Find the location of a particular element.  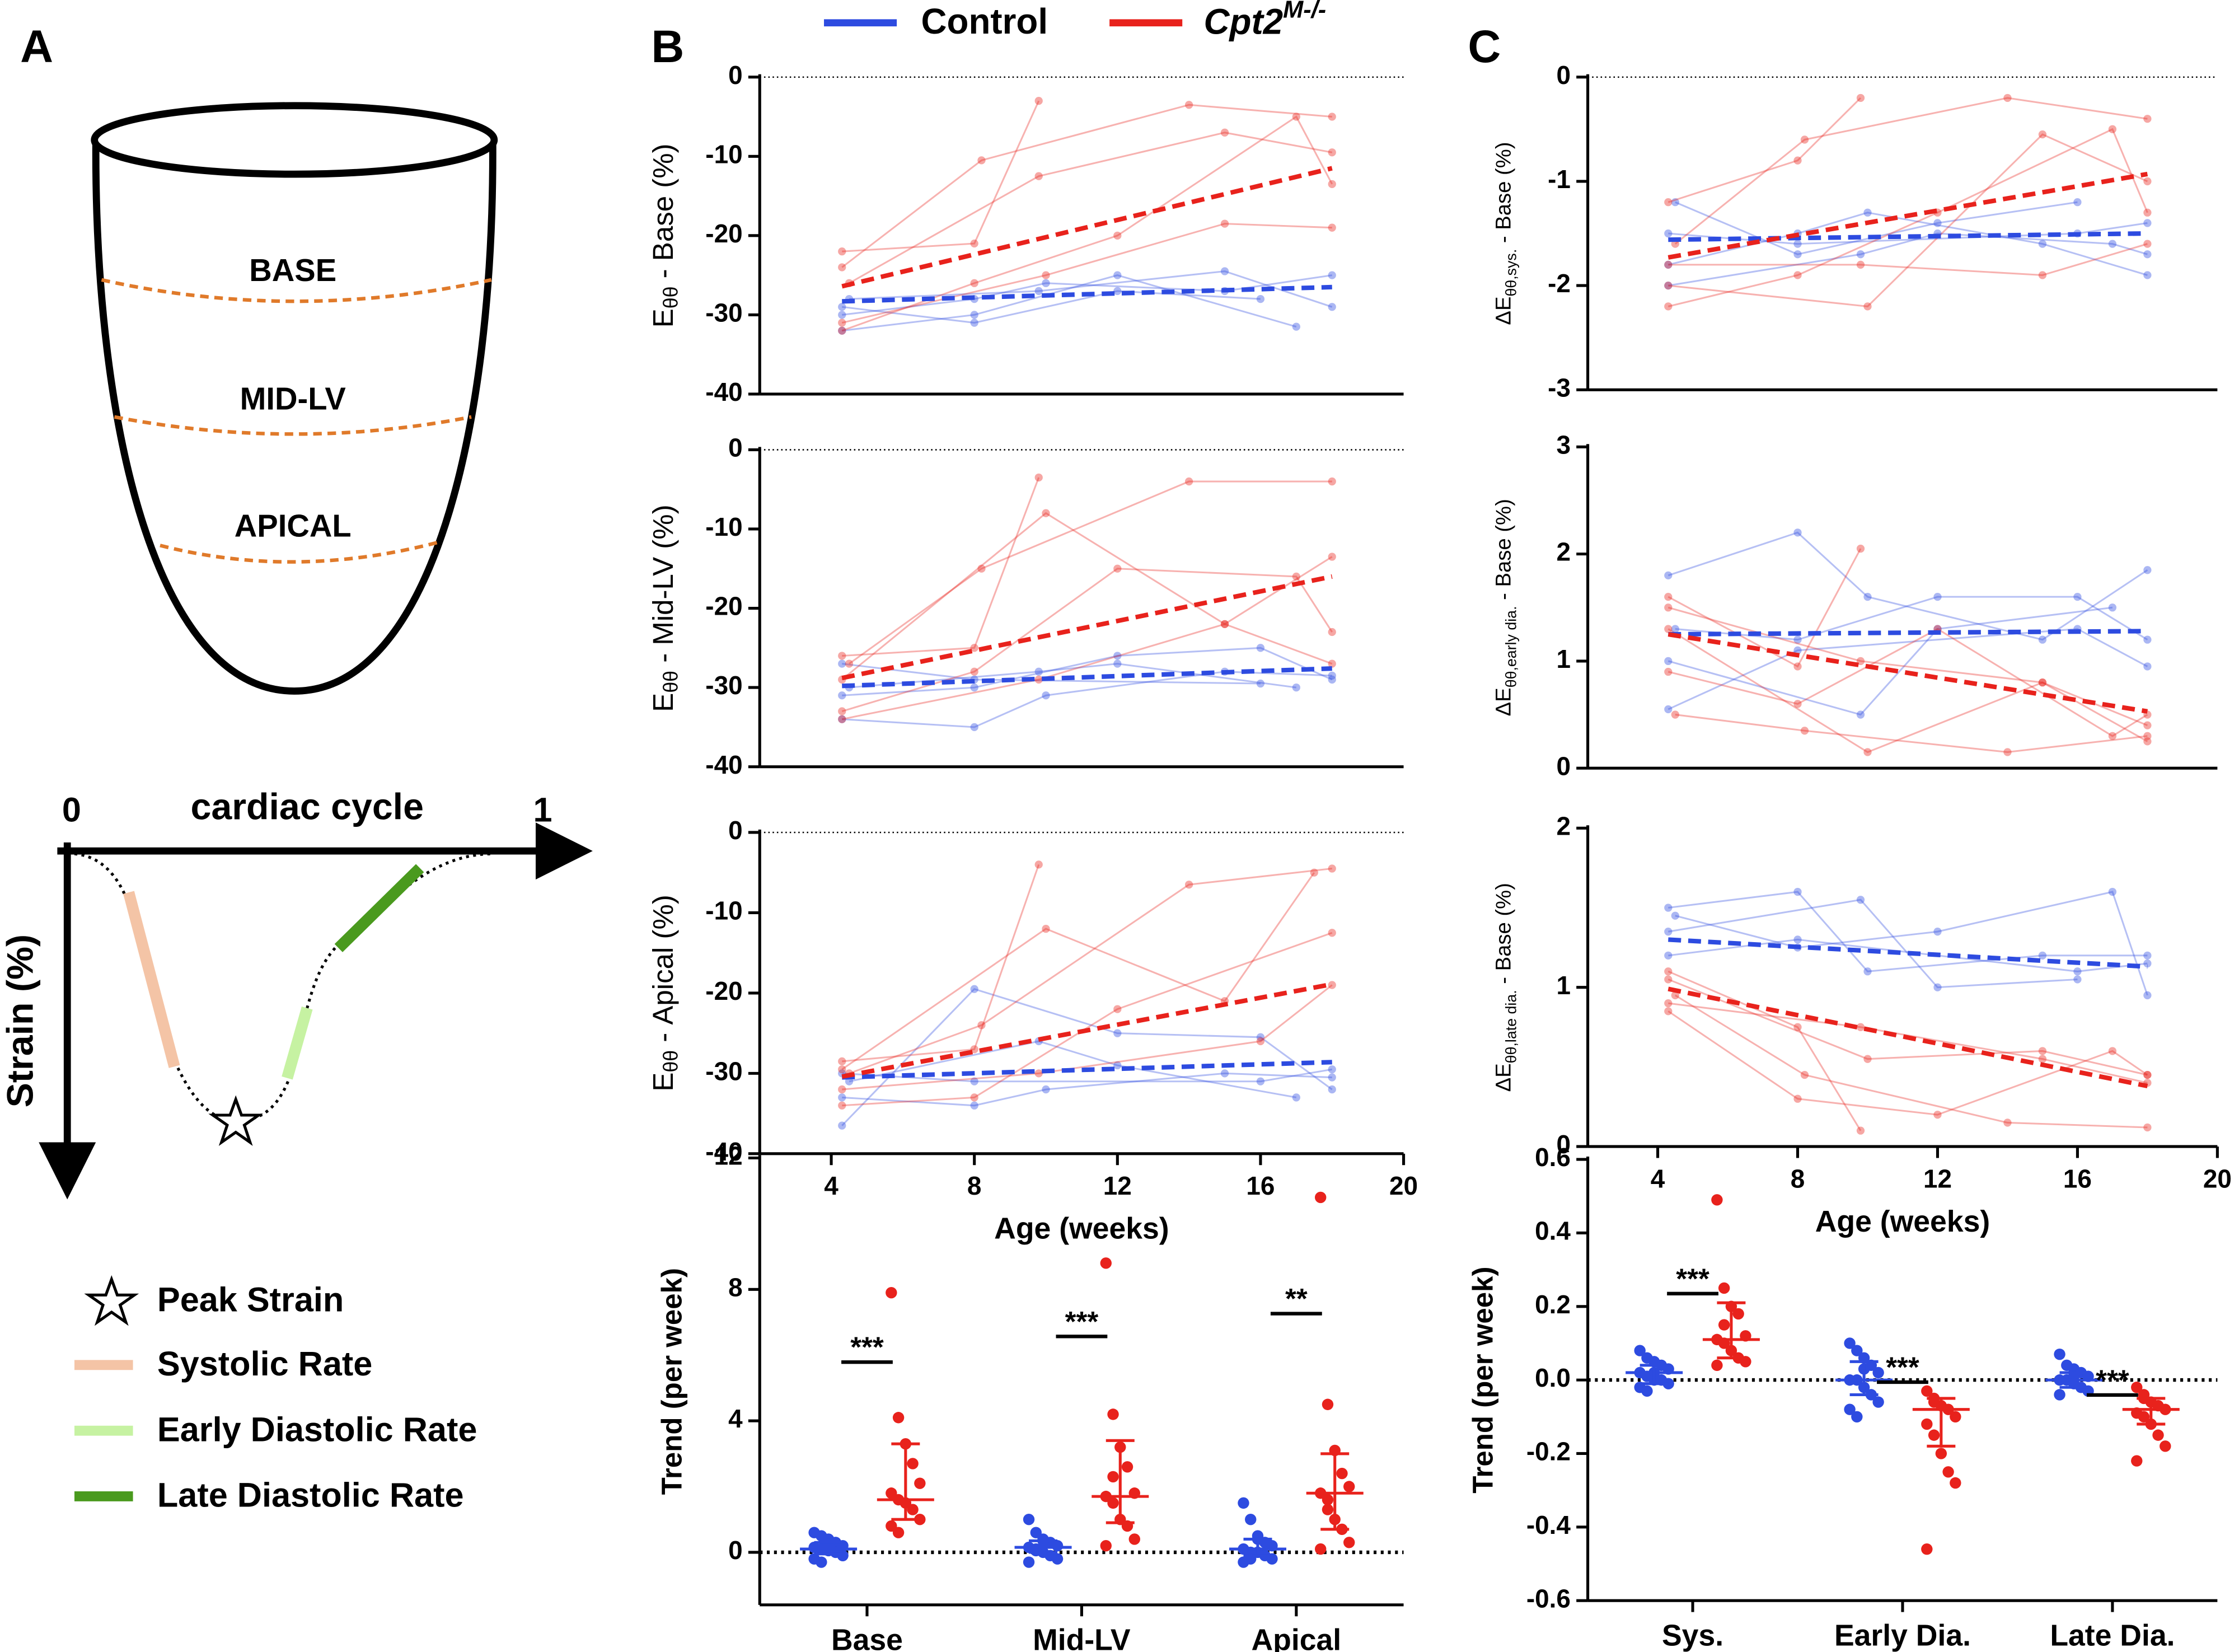

x-tick-label: Late Dia. is located at coordinates (2112, 1636).